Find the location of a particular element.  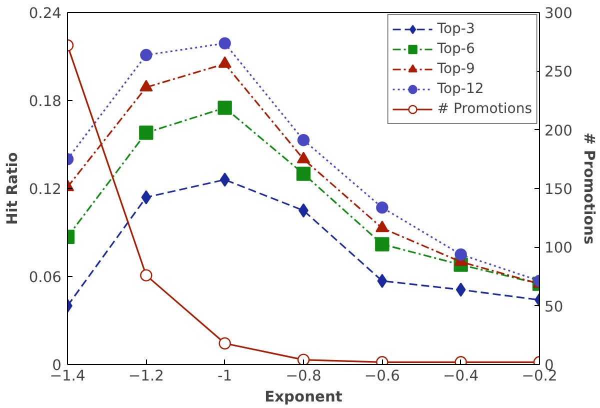

legend-label: # Promotions is located at coordinates (484, 109).